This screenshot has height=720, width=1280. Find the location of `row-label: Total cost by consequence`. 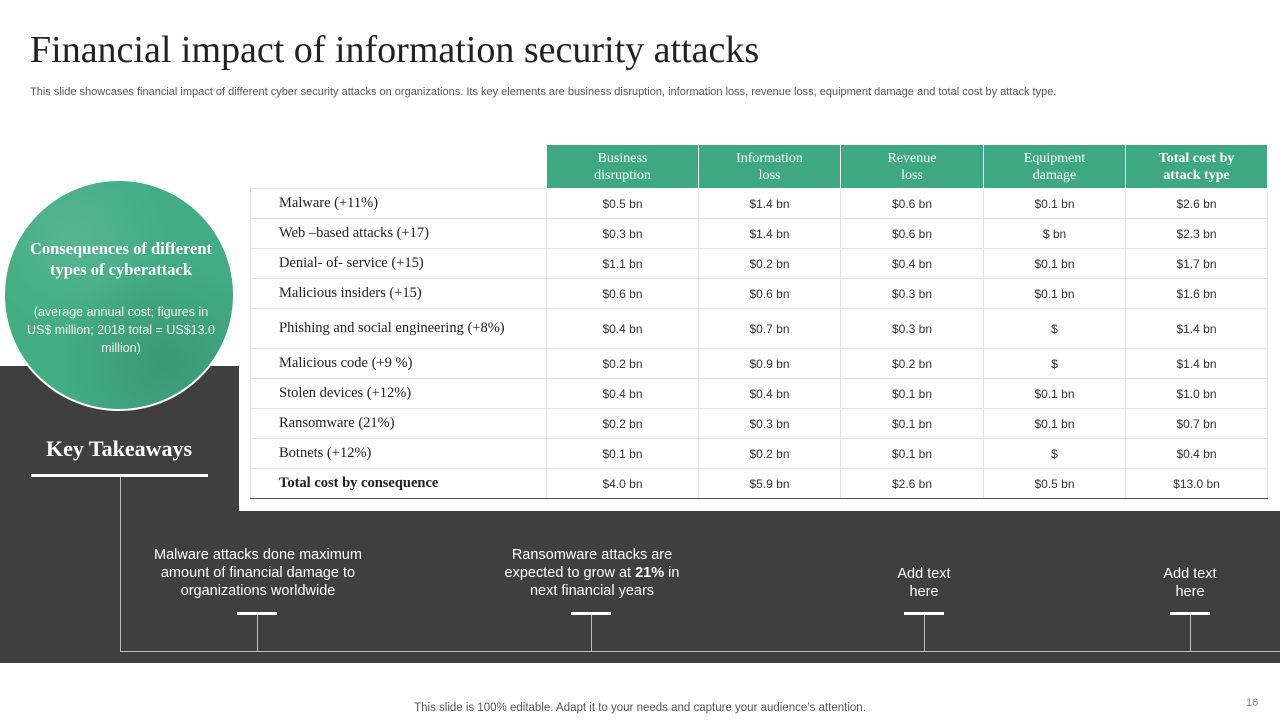

row-label: Total cost by consequence is located at coordinates (398, 483).